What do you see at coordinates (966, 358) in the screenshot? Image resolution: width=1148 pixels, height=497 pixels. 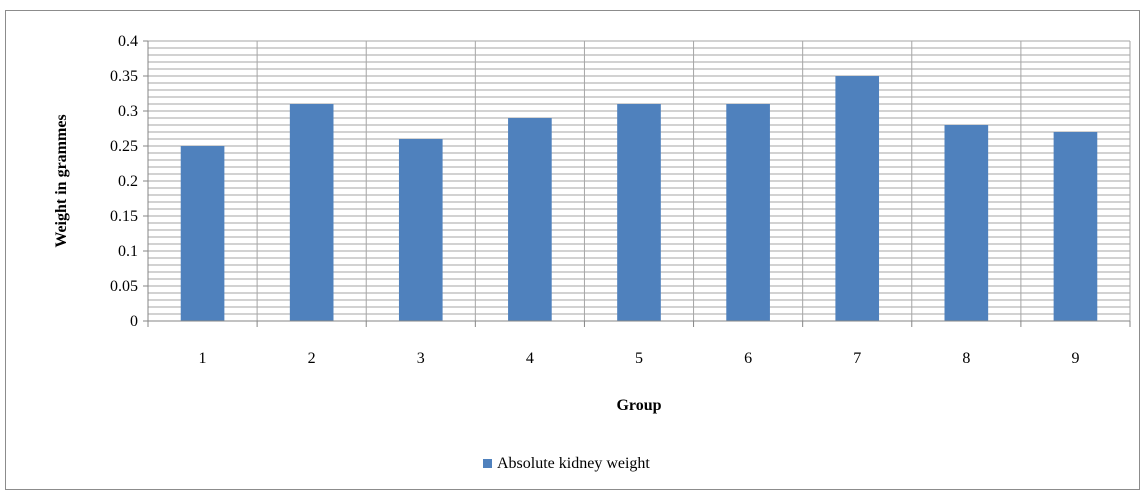 I see `x-tick-label: 8` at bounding box center [966, 358].